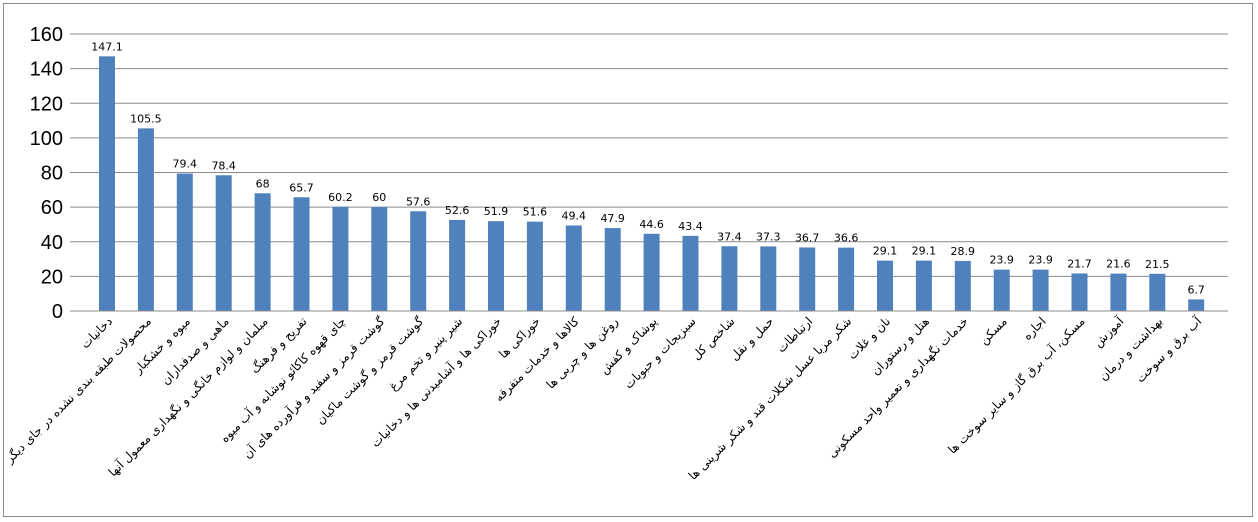 The width and height of the screenshot is (1258, 522). What do you see at coordinates (223, 165) in the screenshot?
I see `data-label: 78.4` at bounding box center [223, 165].